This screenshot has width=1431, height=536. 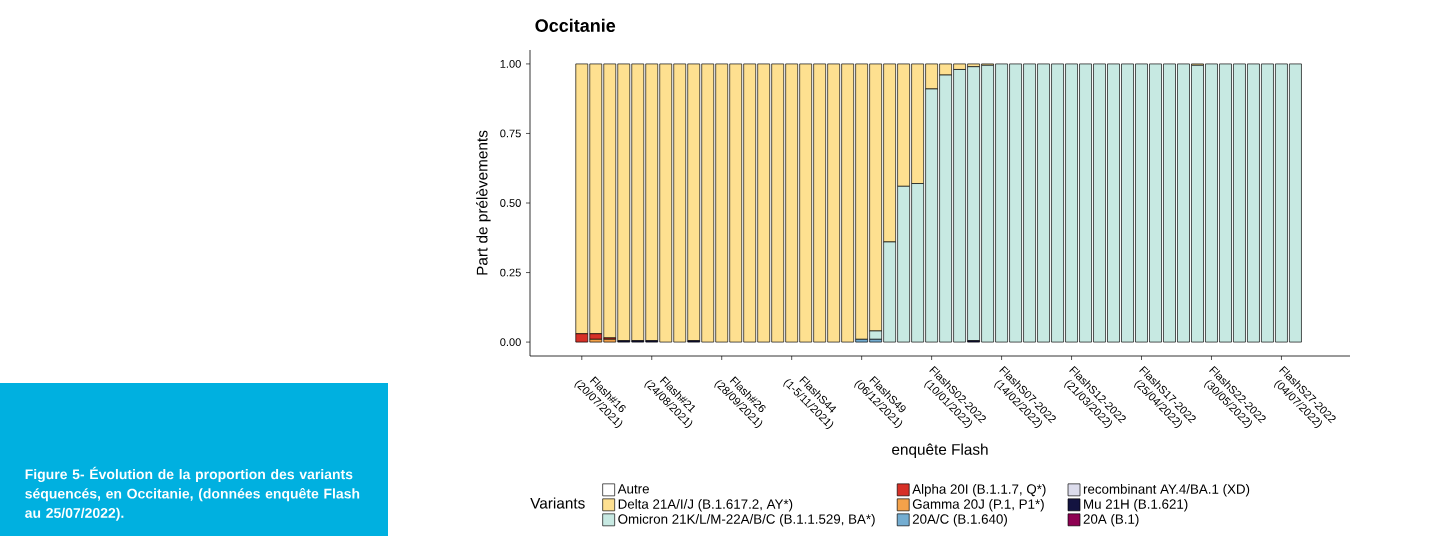 What do you see at coordinates (959, 520) in the screenshot?
I see `legend-label: 20A/C (B.1.640)` at bounding box center [959, 520].